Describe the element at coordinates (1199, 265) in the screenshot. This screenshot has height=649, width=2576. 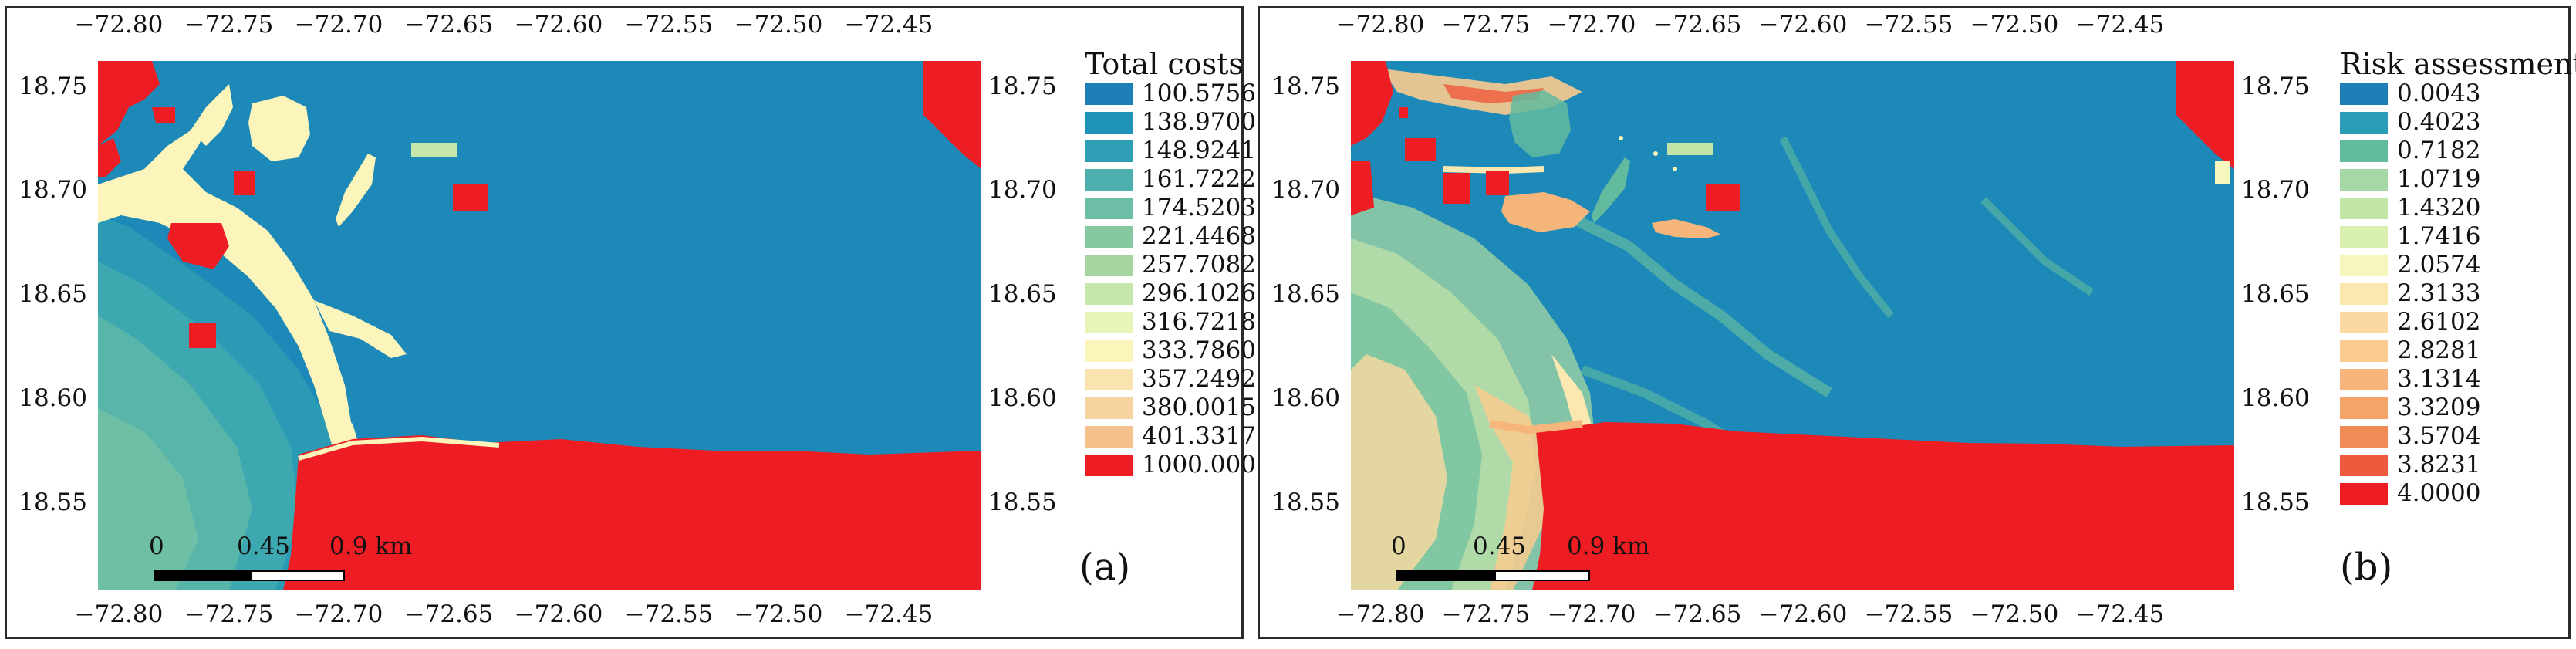
I see `legend-label: 257.7082` at that location.